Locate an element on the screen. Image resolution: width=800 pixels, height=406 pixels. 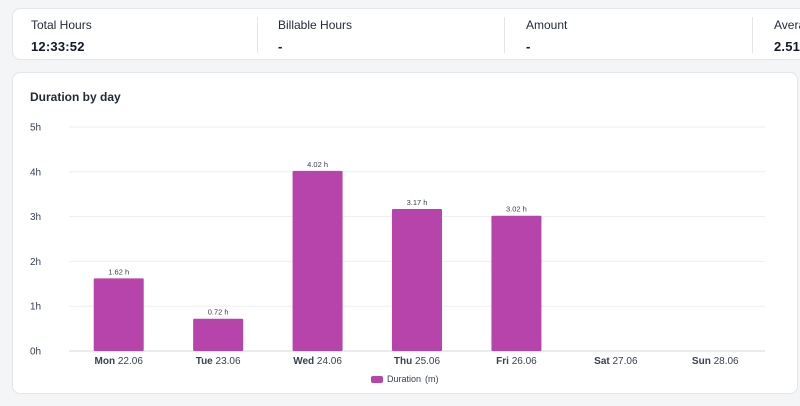
chart-legend: Duration (m) is located at coordinates (405, 379).